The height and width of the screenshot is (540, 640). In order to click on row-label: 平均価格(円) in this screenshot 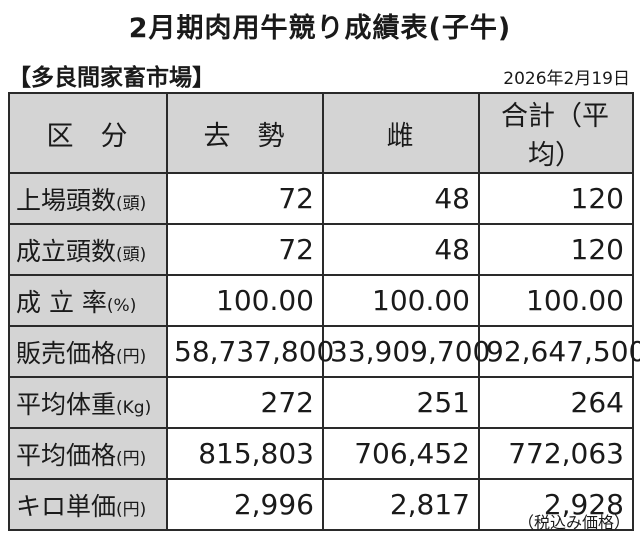, I will do `click(88, 453)`.